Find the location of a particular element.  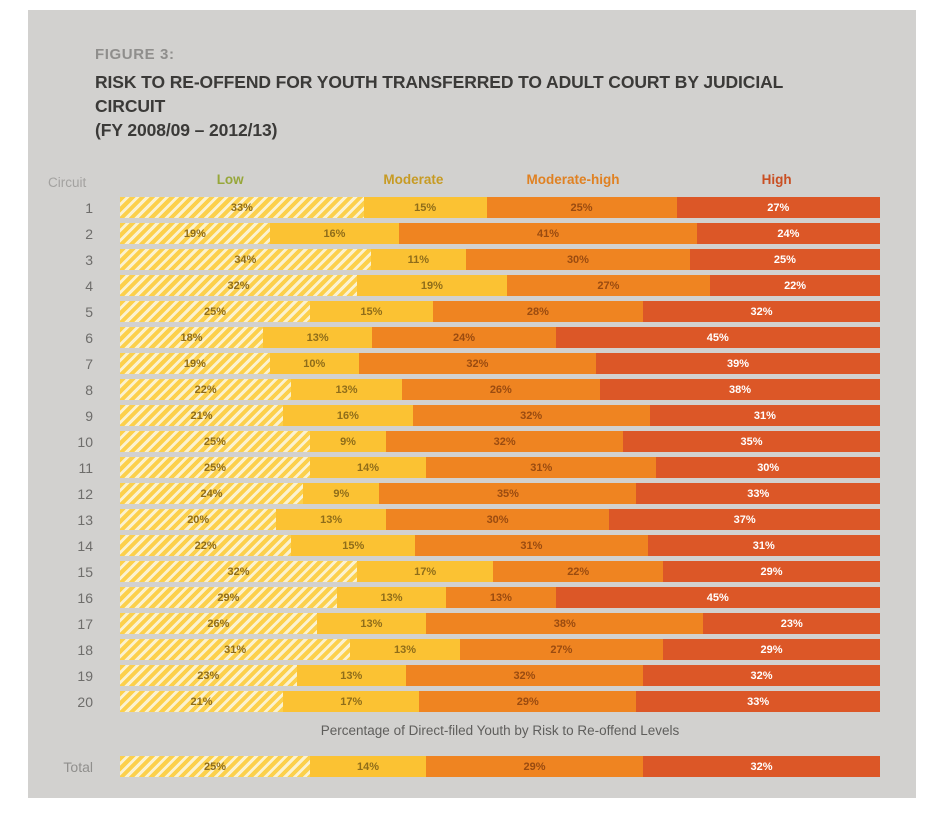

segment-high: 29% is located at coordinates (771, 572).